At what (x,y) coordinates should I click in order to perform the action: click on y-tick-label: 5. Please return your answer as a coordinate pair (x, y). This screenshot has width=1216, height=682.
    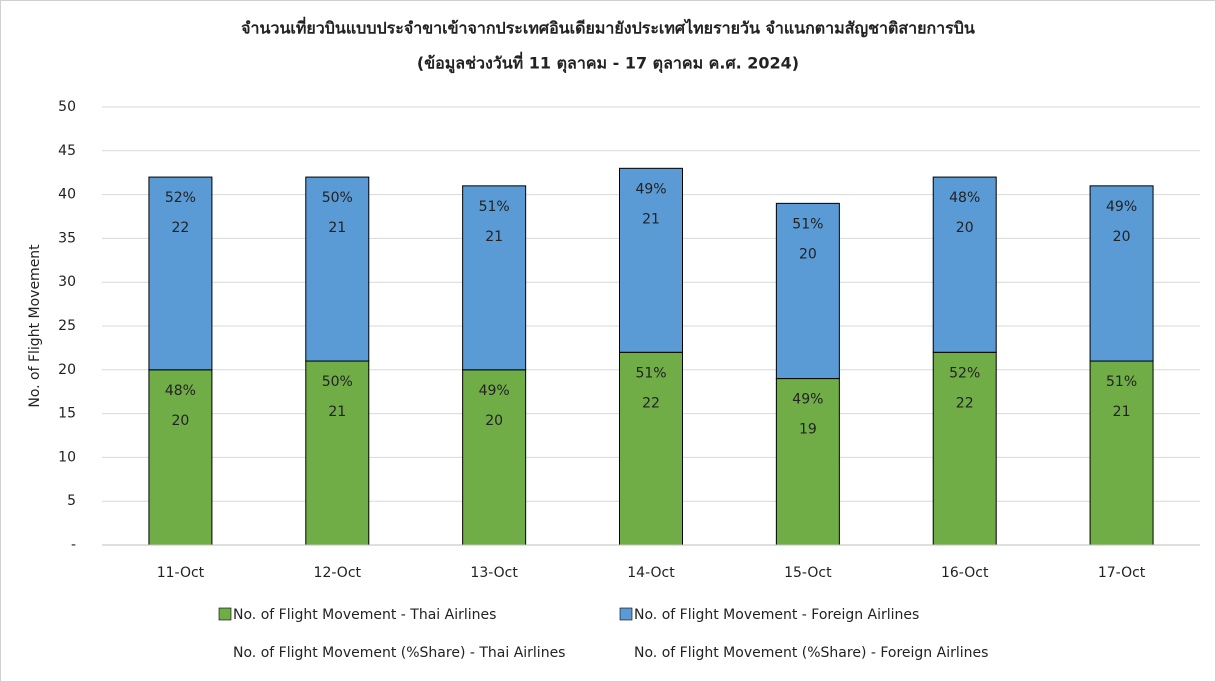
    Looking at the image, I should click on (71, 501).